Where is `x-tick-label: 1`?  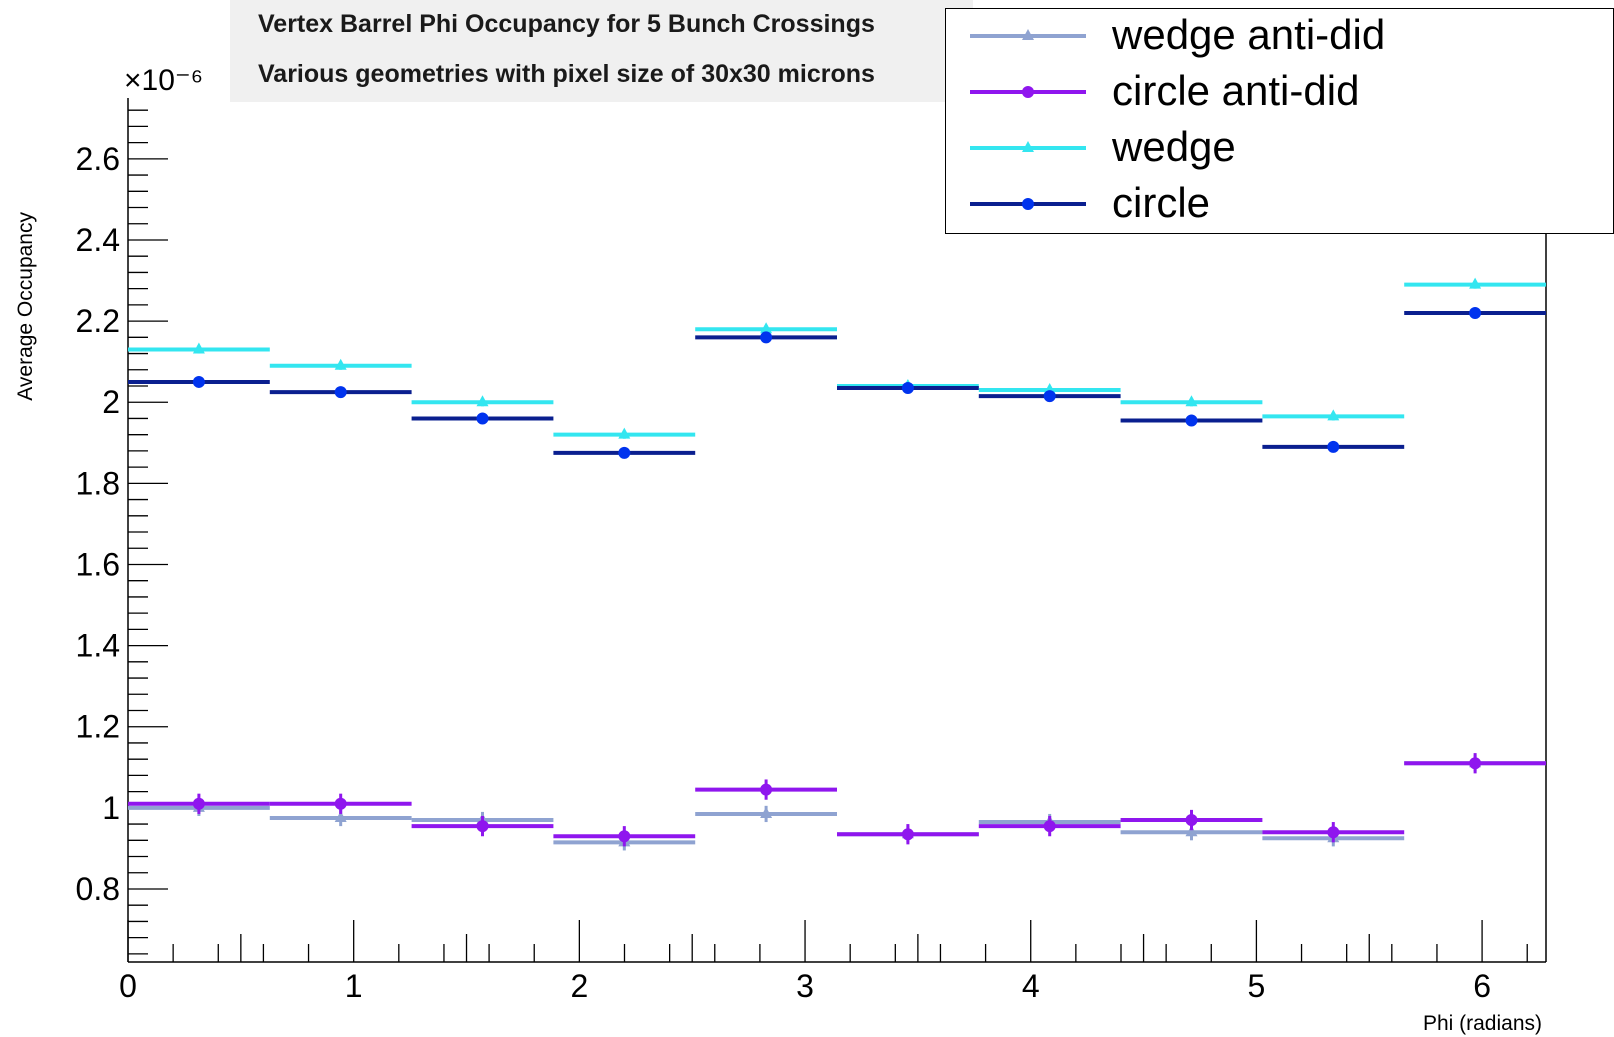 x-tick-label: 1 is located at coordinates (354, 986).